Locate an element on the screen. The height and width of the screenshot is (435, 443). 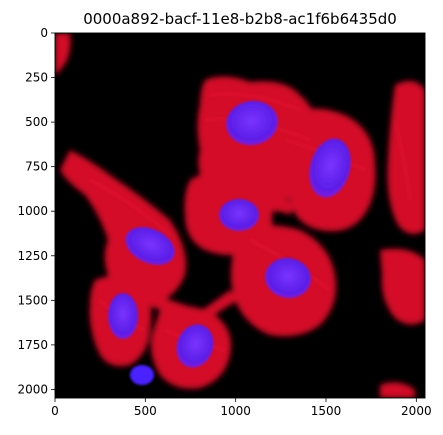
y-tick-label: 250 is located at coordinates (36, 78).